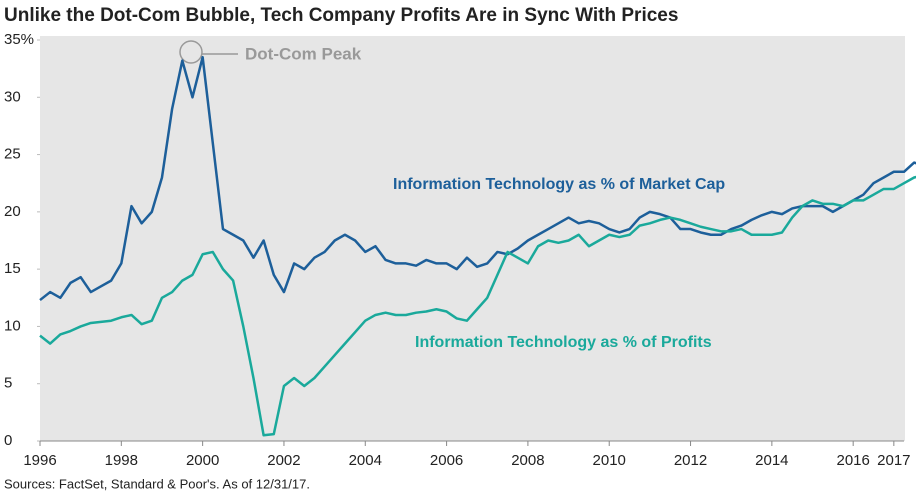 The image size is (916, 500). What do you see at coordinates (191, 52) in the screenshot?
I see `annotation-circle` at bounding box center [191, 52].